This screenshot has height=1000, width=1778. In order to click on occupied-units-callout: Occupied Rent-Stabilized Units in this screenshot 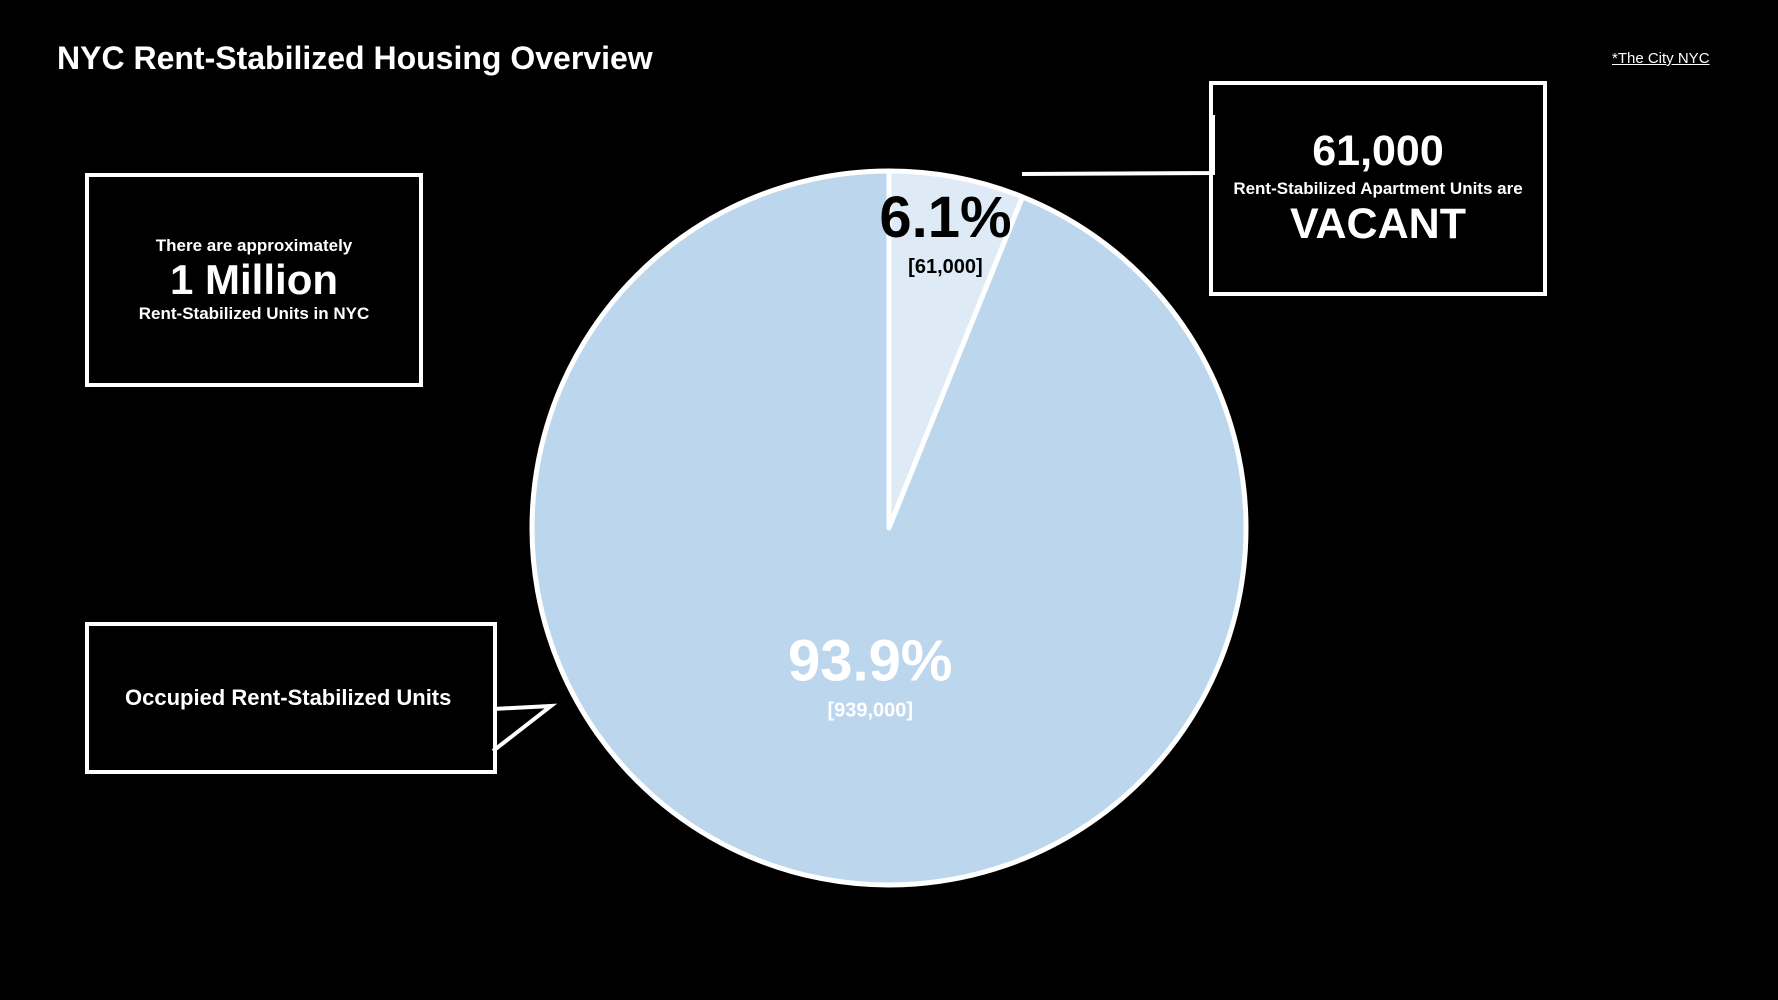, I will do `click(291, 698)`.